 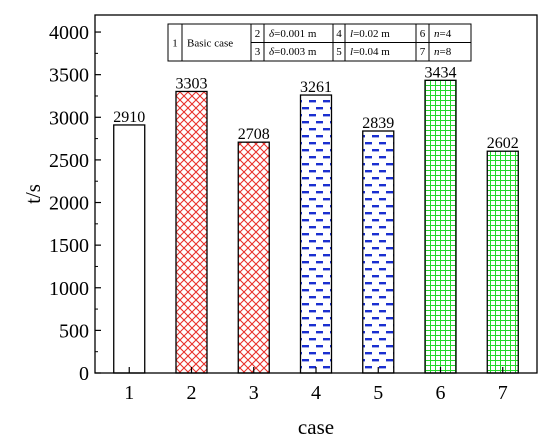 I want to click on x-tick-label: 4, so click(x=316, y=393).